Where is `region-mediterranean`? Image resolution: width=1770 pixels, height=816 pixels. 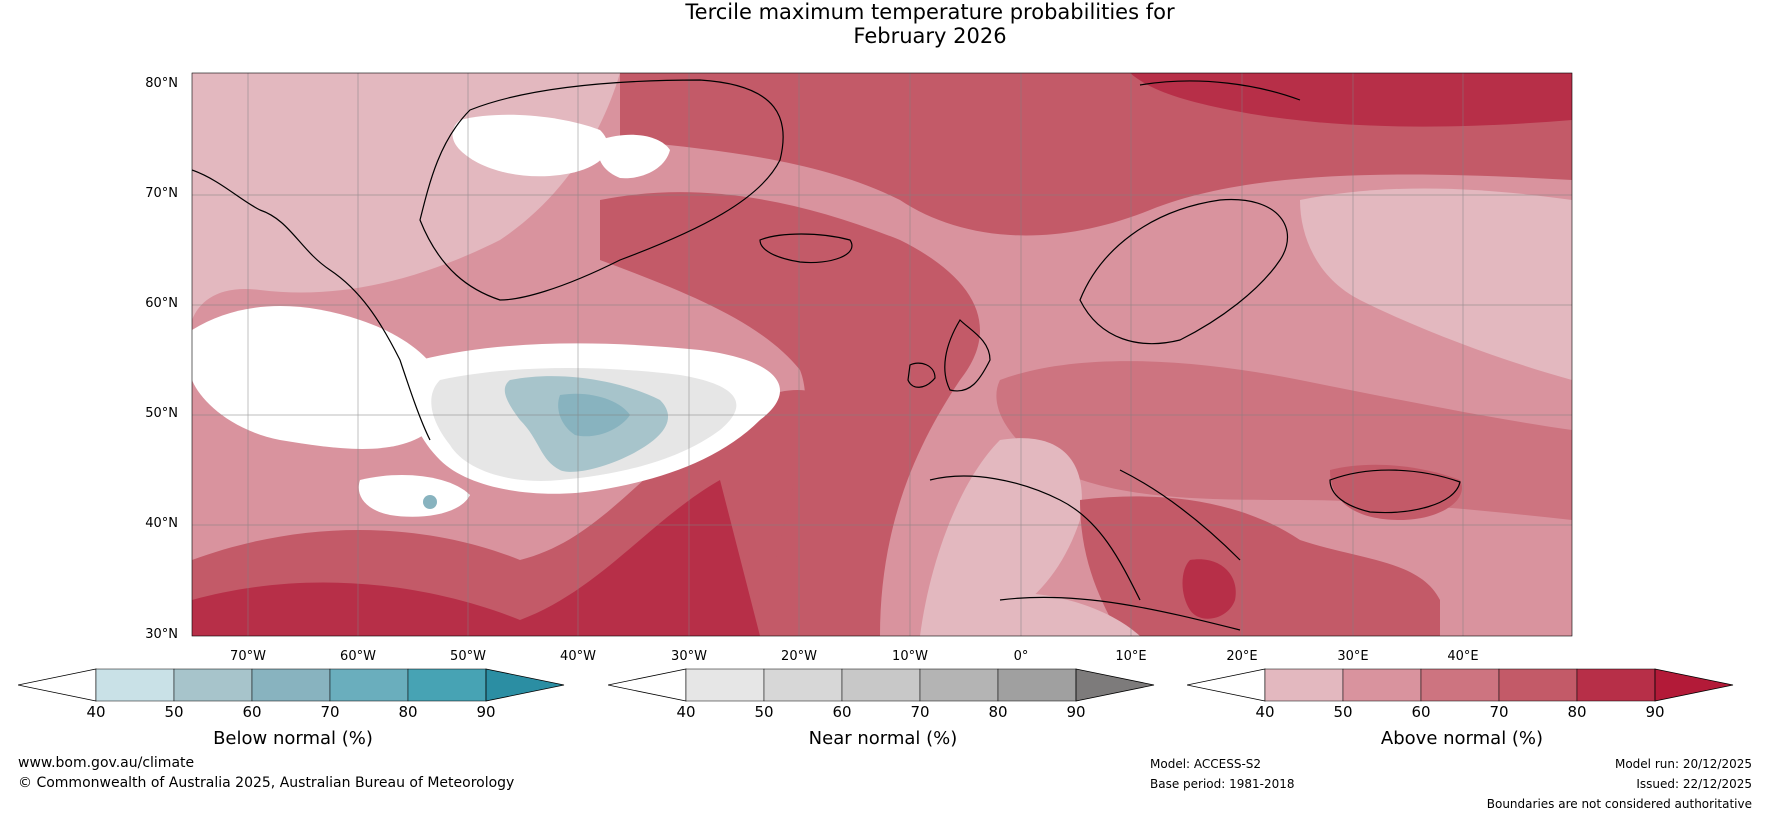 region-mediterranean is located at coordinates (1260, 566).